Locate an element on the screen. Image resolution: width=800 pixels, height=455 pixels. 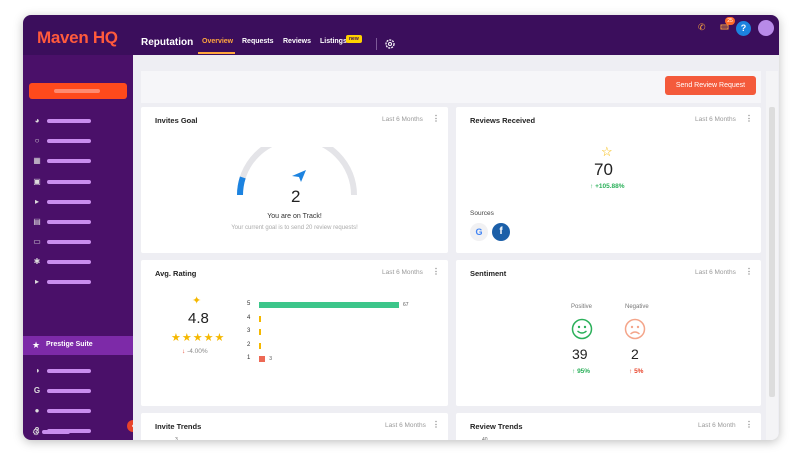
dashboard-icon: ◕ is located at coordinates (37, 120).